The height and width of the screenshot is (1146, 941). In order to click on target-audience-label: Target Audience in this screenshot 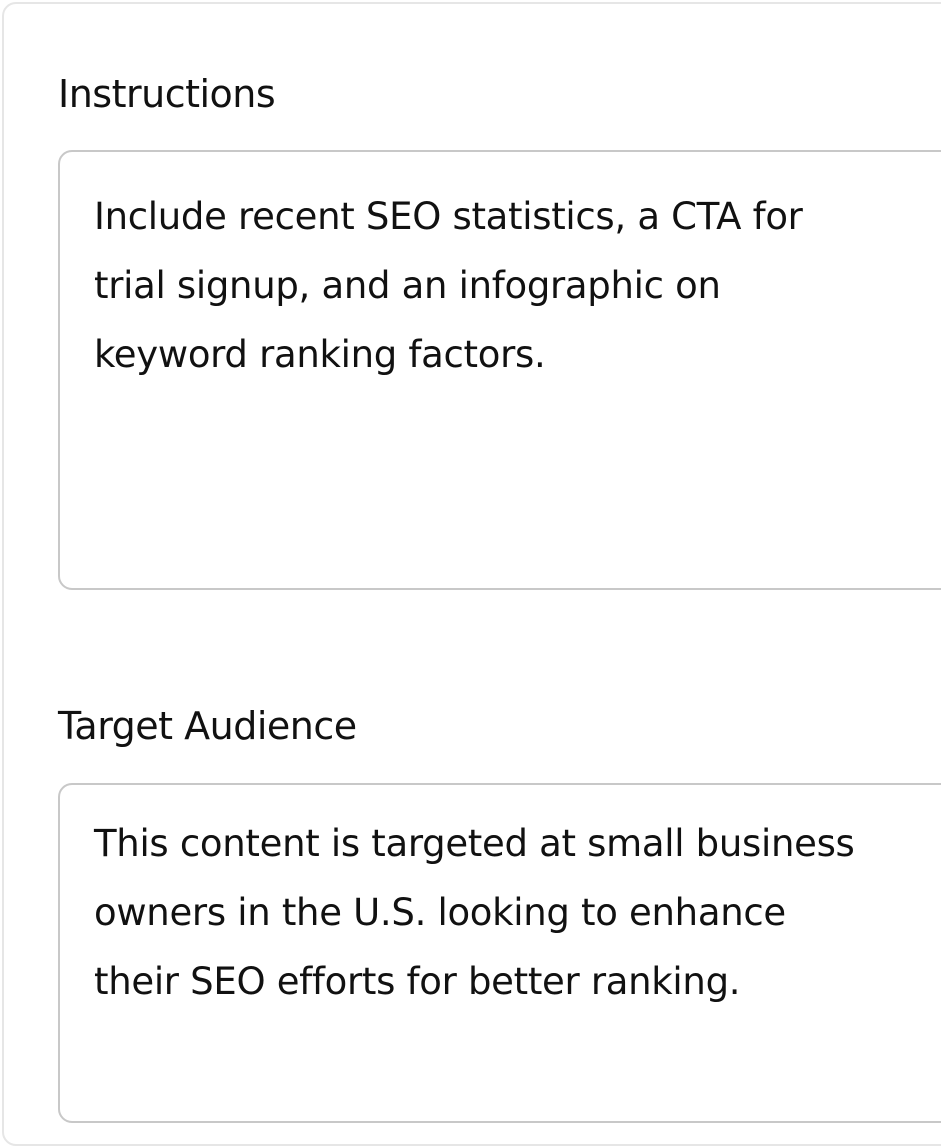, I will do `click(207, 726)`.